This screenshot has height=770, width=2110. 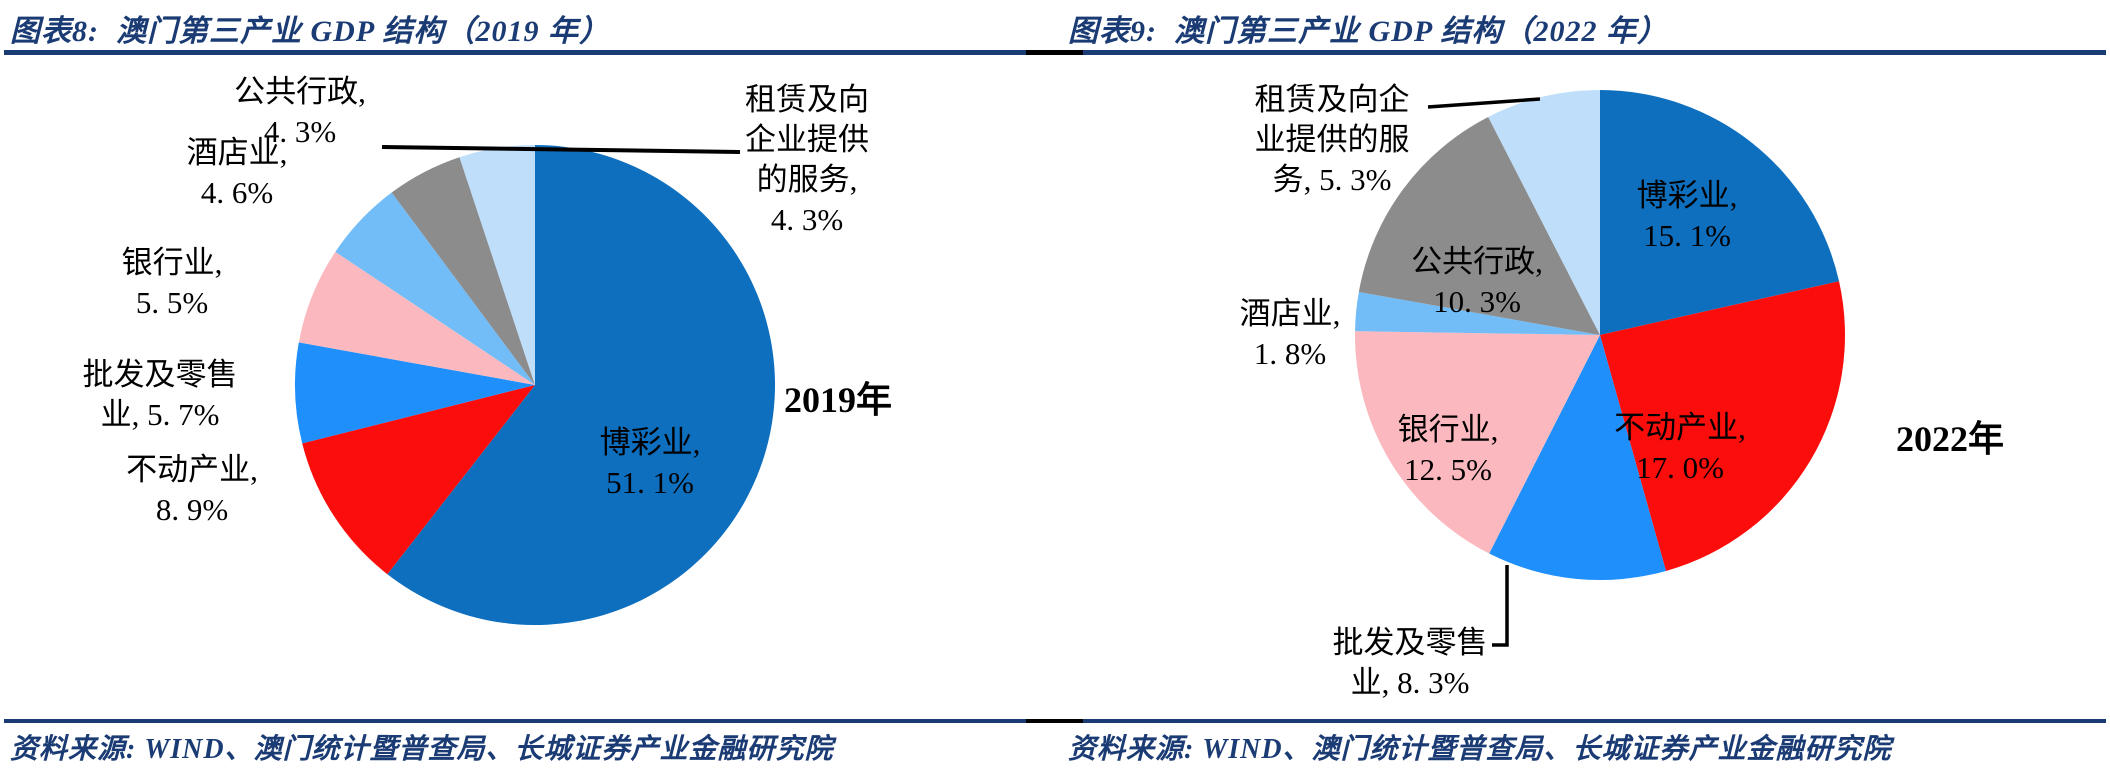 I want to click on pie-slice-银行业-2019年, so click(x=416, y=318).